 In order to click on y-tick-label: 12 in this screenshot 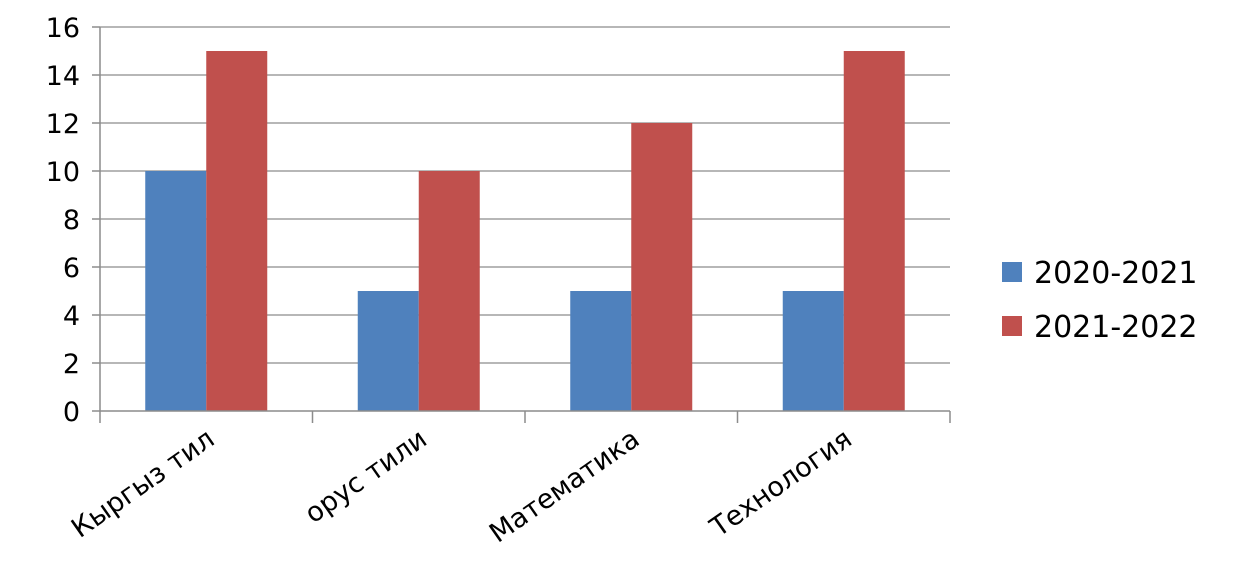, I will do `click(63, 124)`.